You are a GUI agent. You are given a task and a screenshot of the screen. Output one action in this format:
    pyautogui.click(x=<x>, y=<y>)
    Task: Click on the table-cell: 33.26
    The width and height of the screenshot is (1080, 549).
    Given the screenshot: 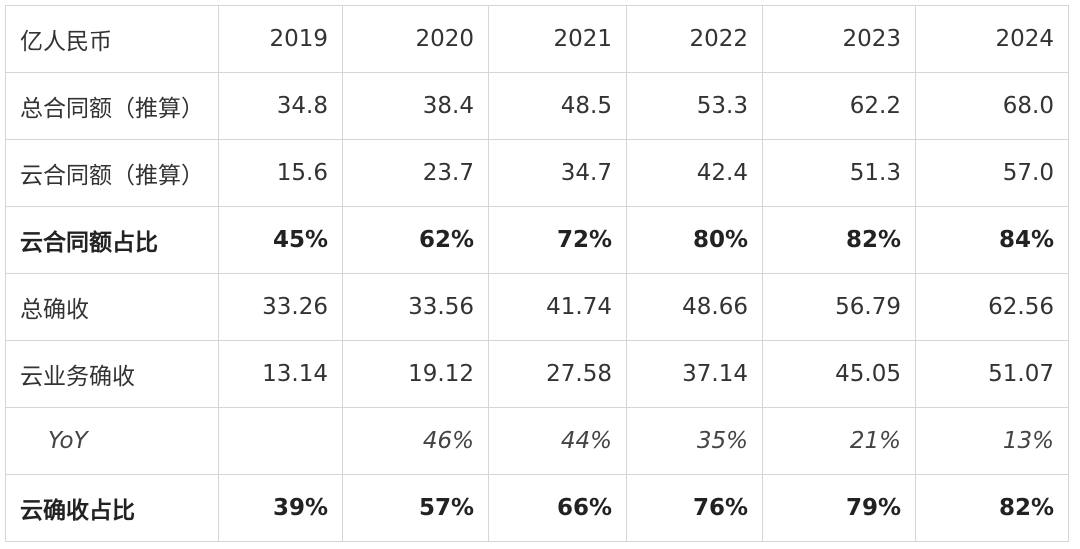 What is the action you would take?
    pyautogui.click(x=280, y=307)
    